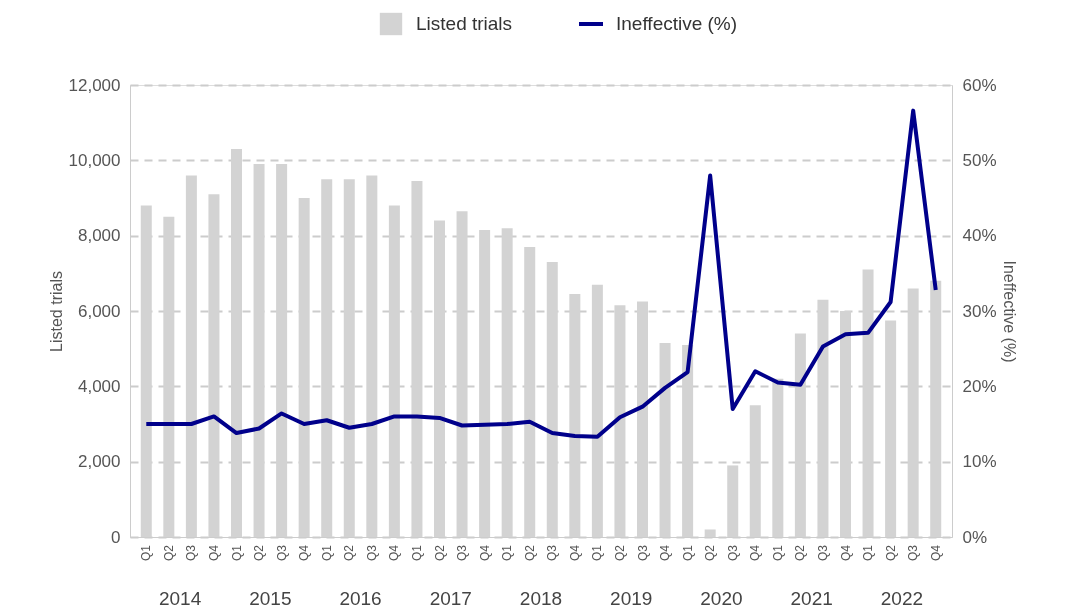 The height and width of the screenshot is (610, 1066). What do you see at coordinates (979, 462) in the screenshot?
I see `y2-tick-label: 10%` at bounding box center [979, 462].